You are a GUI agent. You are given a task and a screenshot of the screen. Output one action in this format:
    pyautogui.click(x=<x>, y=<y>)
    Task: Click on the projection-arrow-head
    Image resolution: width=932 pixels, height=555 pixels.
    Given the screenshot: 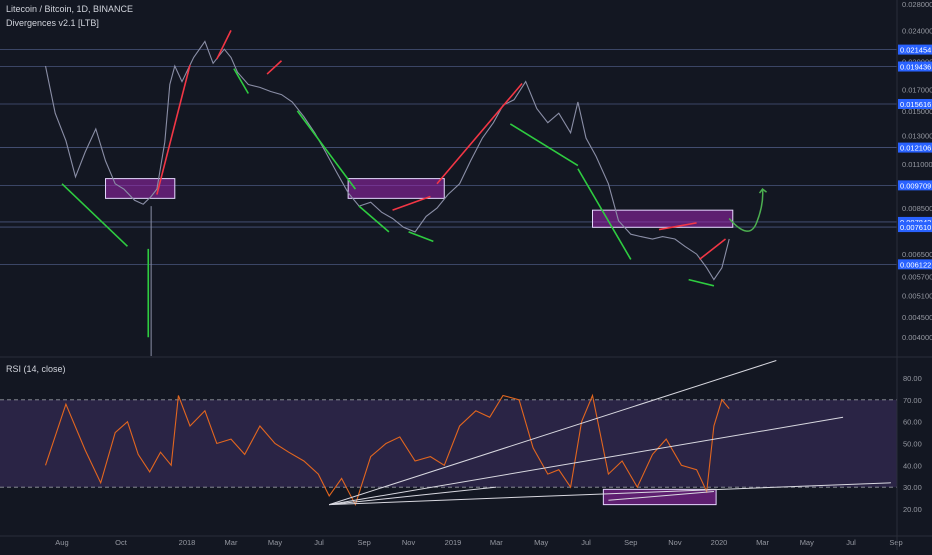 What is the action you would take?
    pyautogui.click(x=762, y=191)
    